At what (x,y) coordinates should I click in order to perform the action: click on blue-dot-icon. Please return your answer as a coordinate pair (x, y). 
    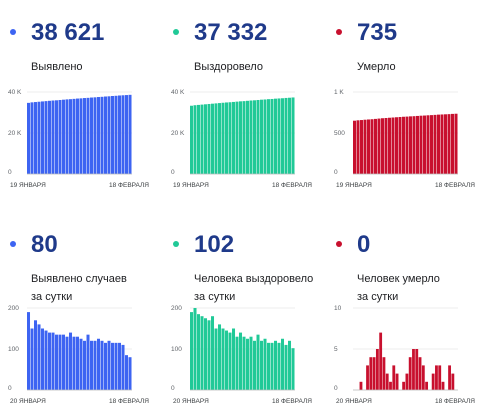
    Looking at the image, I should click on (13, 32).